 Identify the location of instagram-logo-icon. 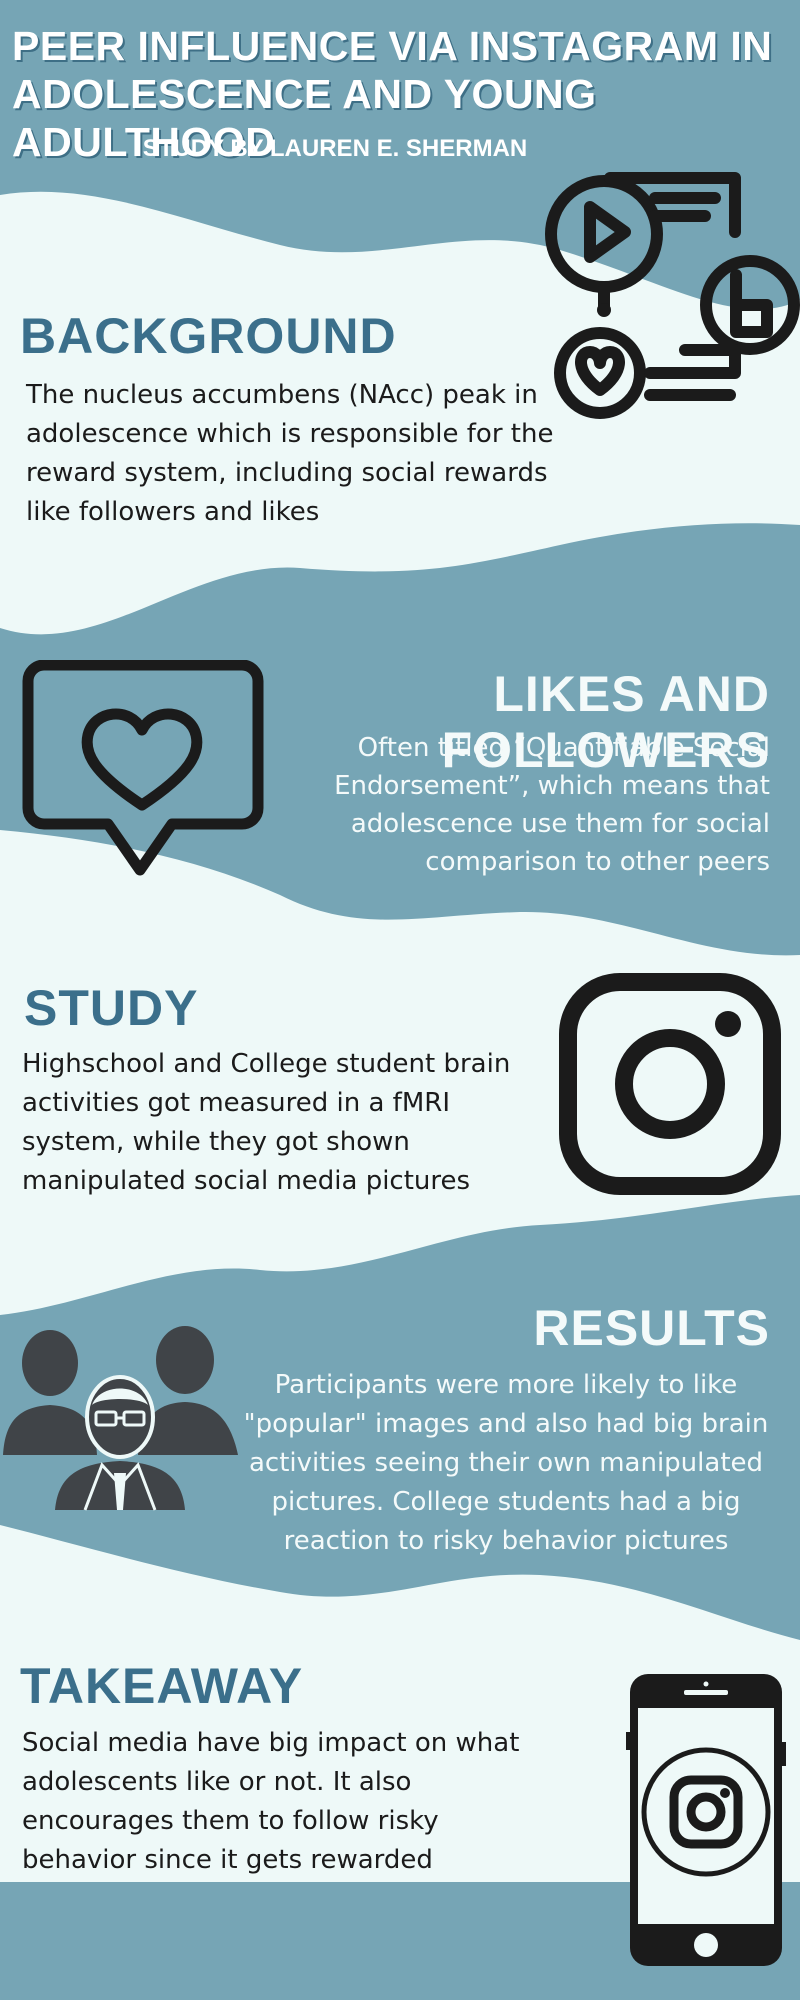
(670, 1084).